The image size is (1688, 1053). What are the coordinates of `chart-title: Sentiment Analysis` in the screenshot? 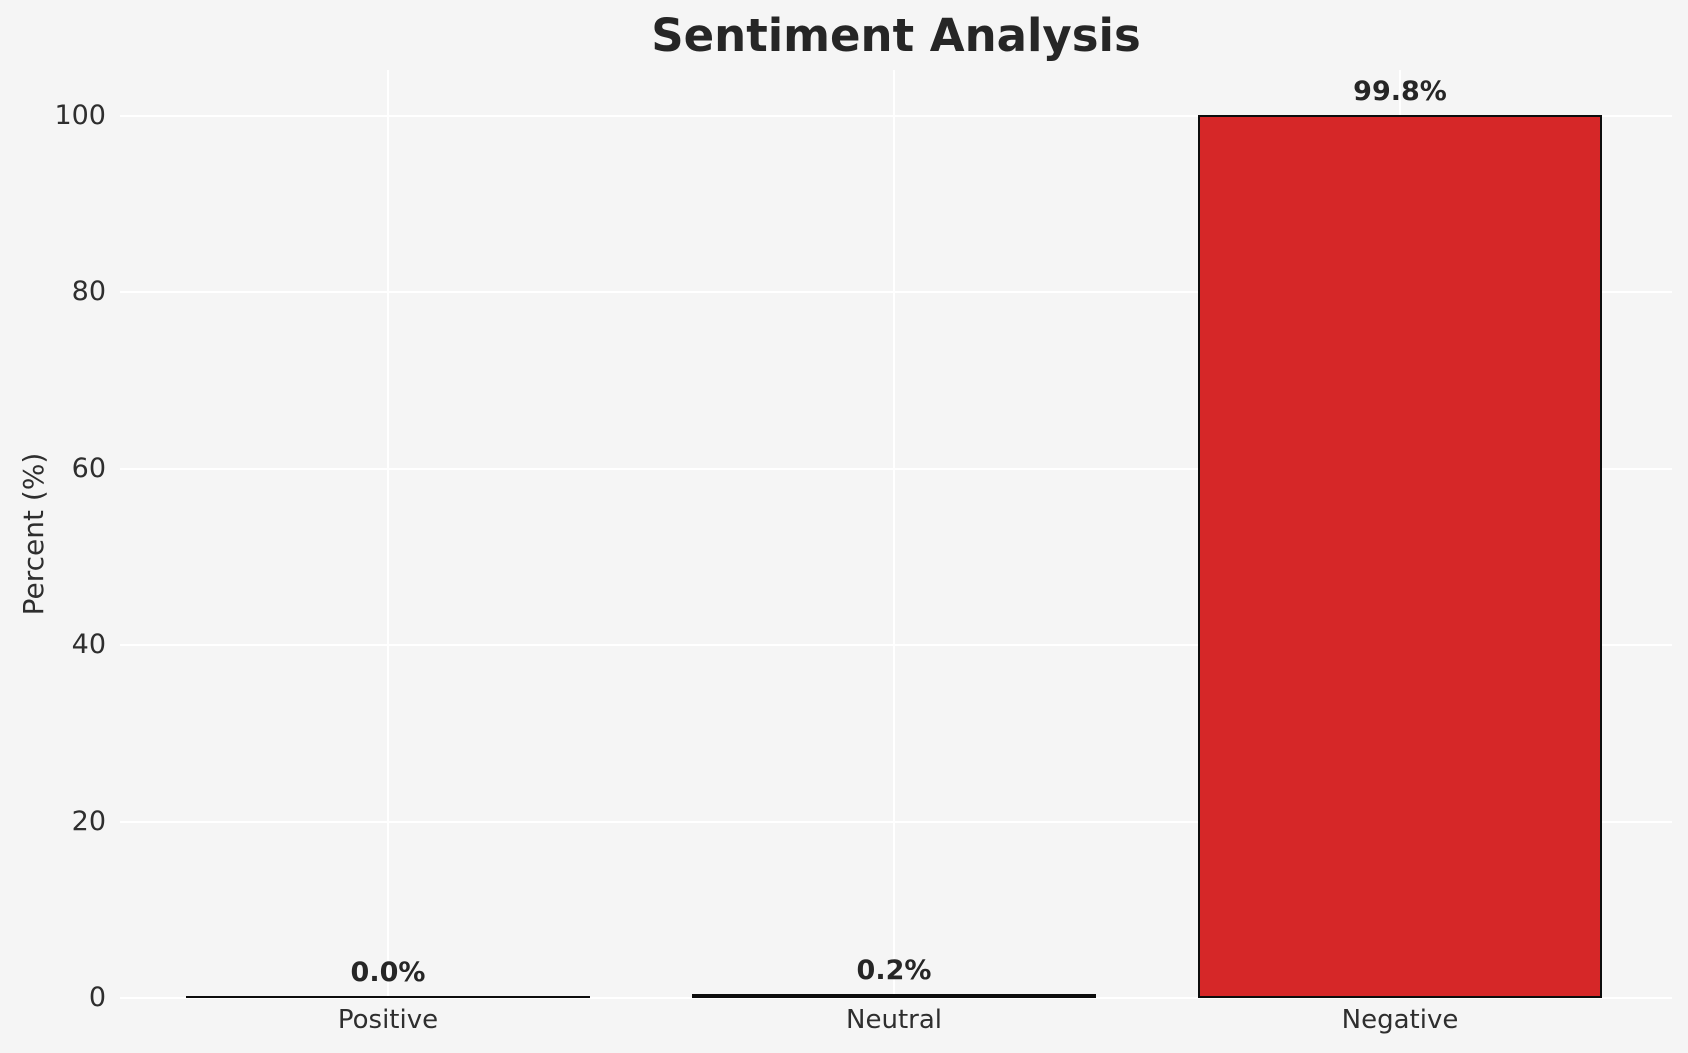 It's located at (896, 35).